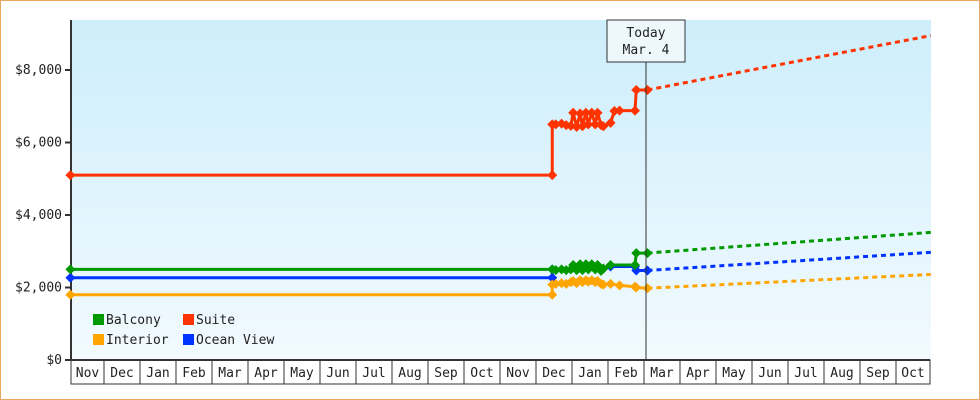 Image resolution: width=980 pixels, height=400 pixels. Describe the element at coordinates (498, 253) in the screenshot. I see `series-balcony` at that location.